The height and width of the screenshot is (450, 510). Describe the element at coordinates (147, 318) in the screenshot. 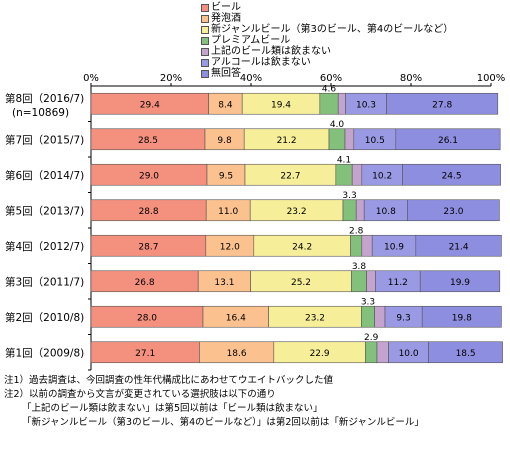

I see `data-label: 28.0` at that location.